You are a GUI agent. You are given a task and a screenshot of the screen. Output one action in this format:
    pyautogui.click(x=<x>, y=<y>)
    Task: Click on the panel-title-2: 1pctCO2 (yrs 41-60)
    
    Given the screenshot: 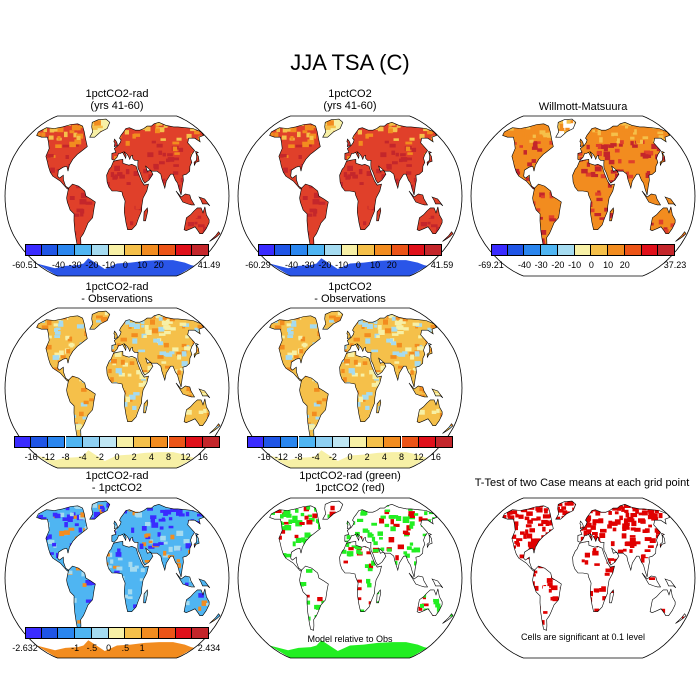 What is the action you would take?
    pyautogui.click(x=350, y=100)
    